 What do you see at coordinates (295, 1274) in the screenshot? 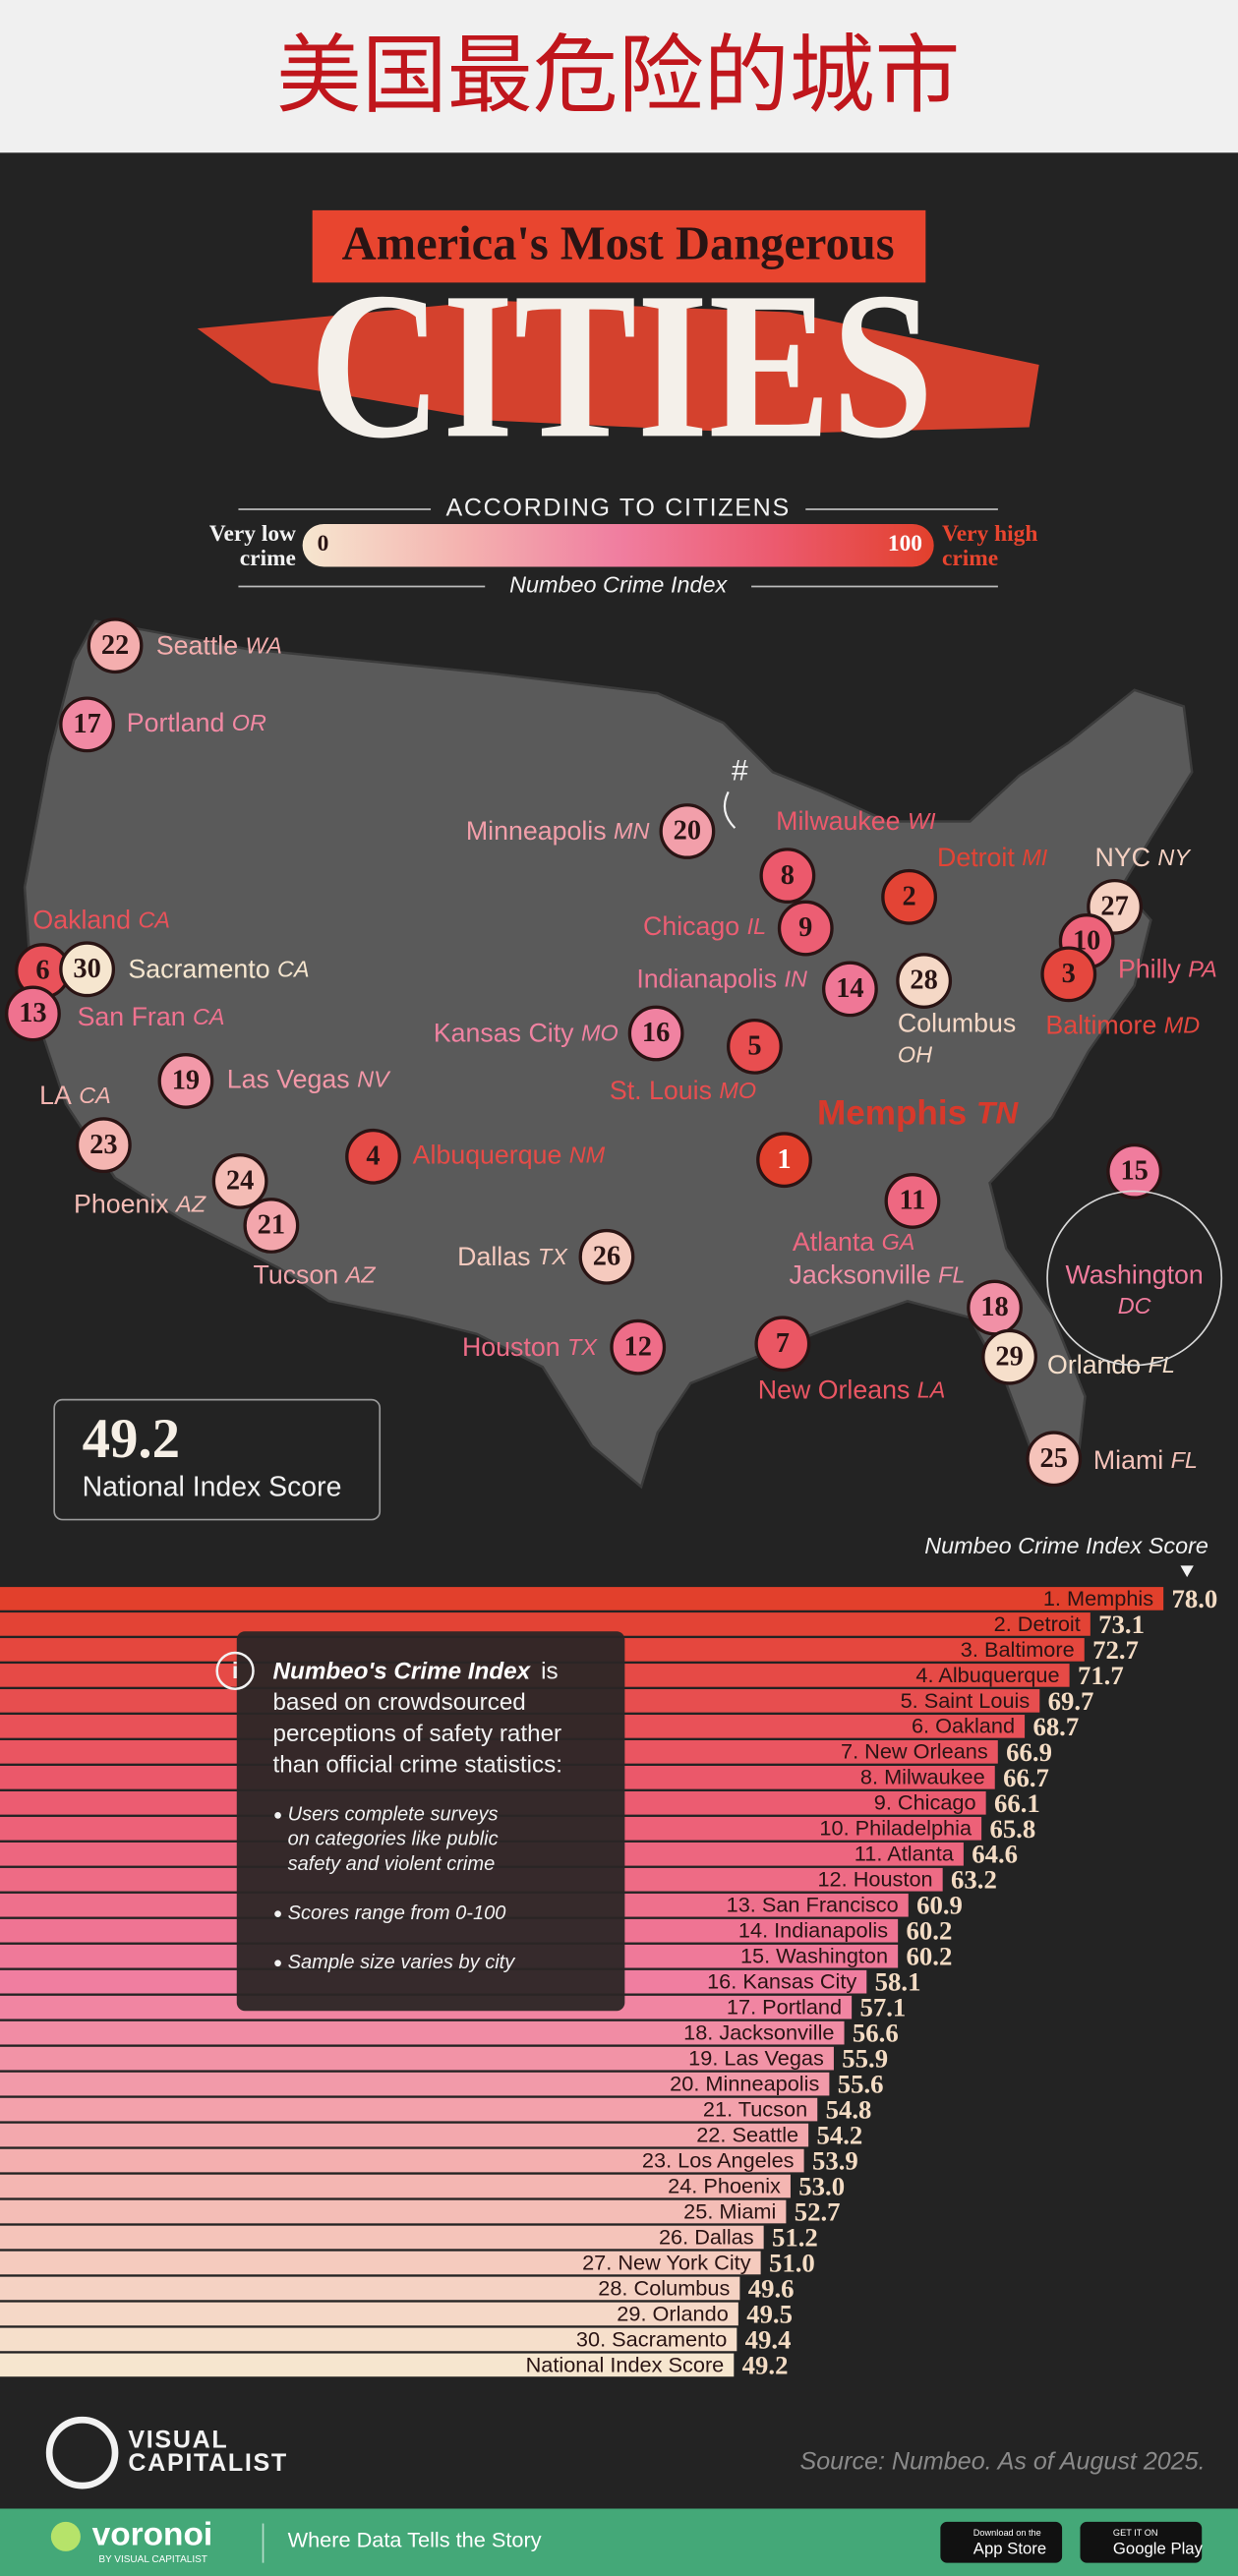
I see `city-name: Tucson` at bounding box center [295, 1274].